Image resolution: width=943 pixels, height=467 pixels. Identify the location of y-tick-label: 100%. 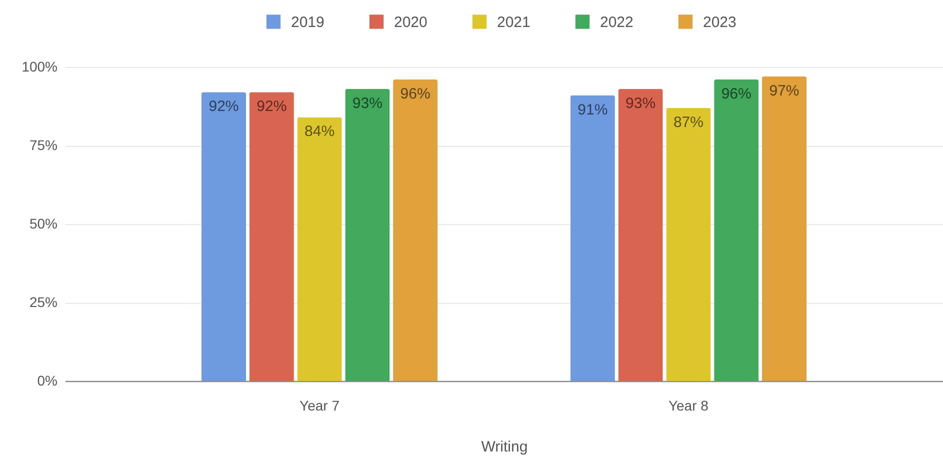
(40, 66).